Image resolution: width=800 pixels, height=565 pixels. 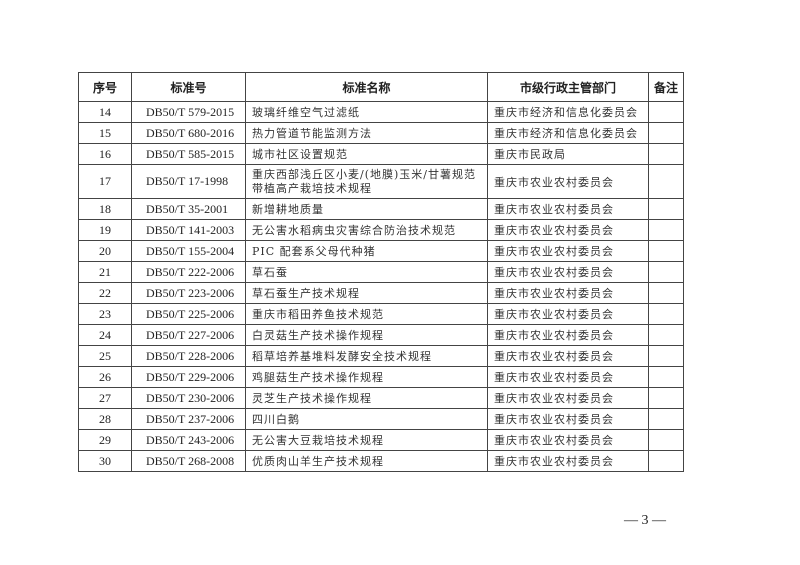 What do you see at coordinates (188, 440) in the screenshot?
I see `cell-code: DB50/T 243-2006` at bounding box center [188, 440].